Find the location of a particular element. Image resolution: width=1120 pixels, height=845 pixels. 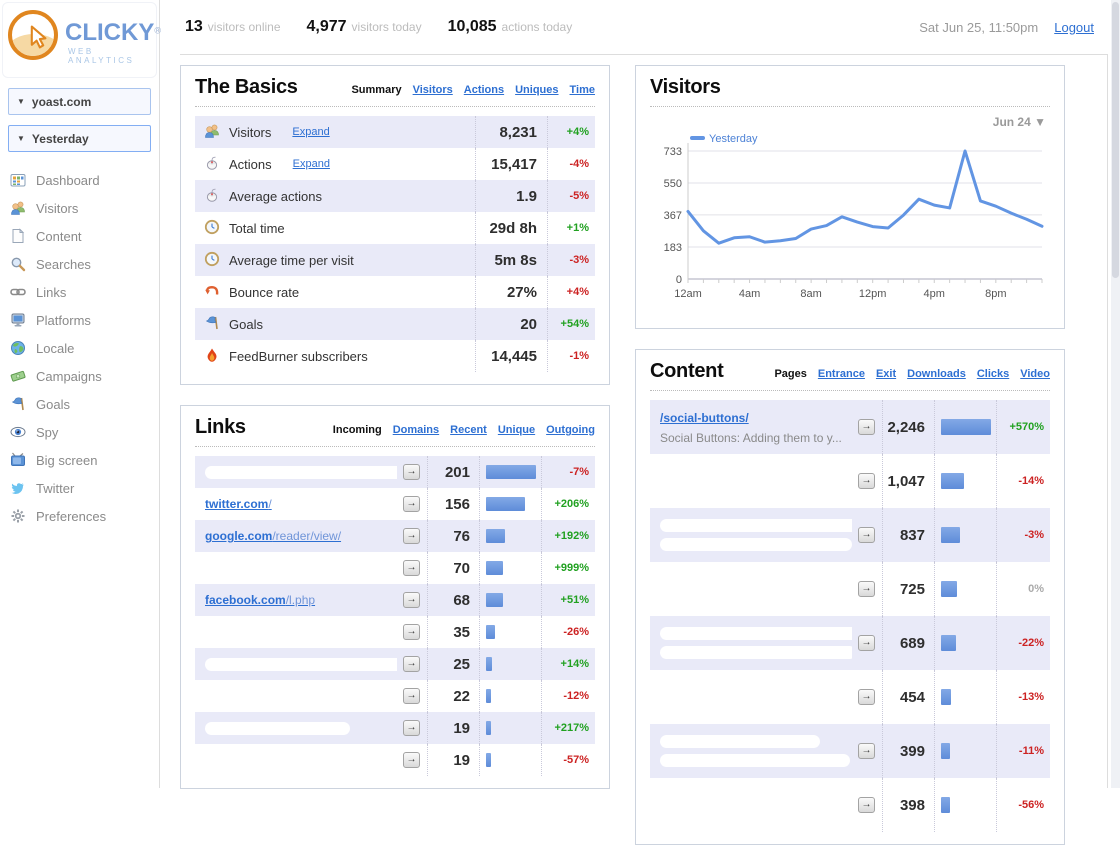

count-value: 1,047 is located at coordinates (908, 481).